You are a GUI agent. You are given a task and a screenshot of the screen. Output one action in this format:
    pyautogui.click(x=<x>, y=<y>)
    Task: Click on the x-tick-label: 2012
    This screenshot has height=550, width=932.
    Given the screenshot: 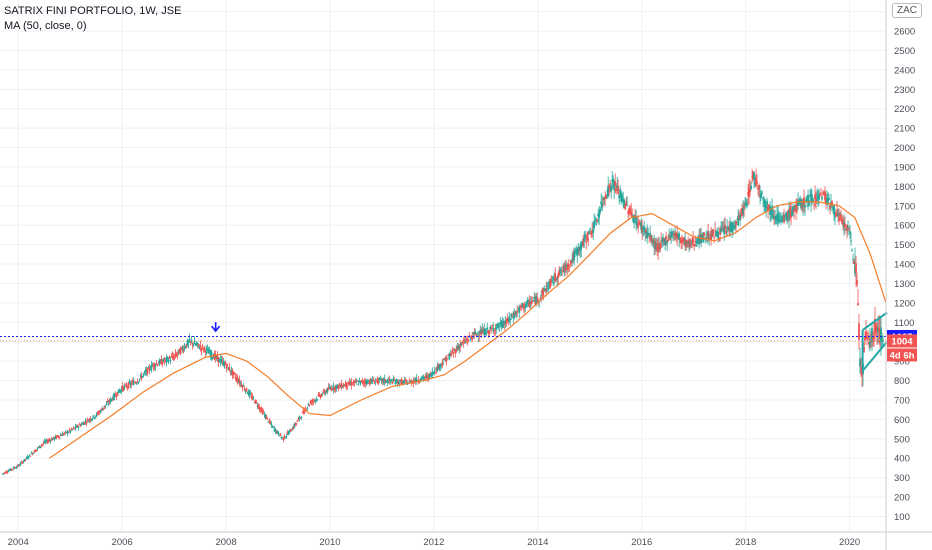 What is the action you would take?
    pyautogui.click(x=433, y=542)
    